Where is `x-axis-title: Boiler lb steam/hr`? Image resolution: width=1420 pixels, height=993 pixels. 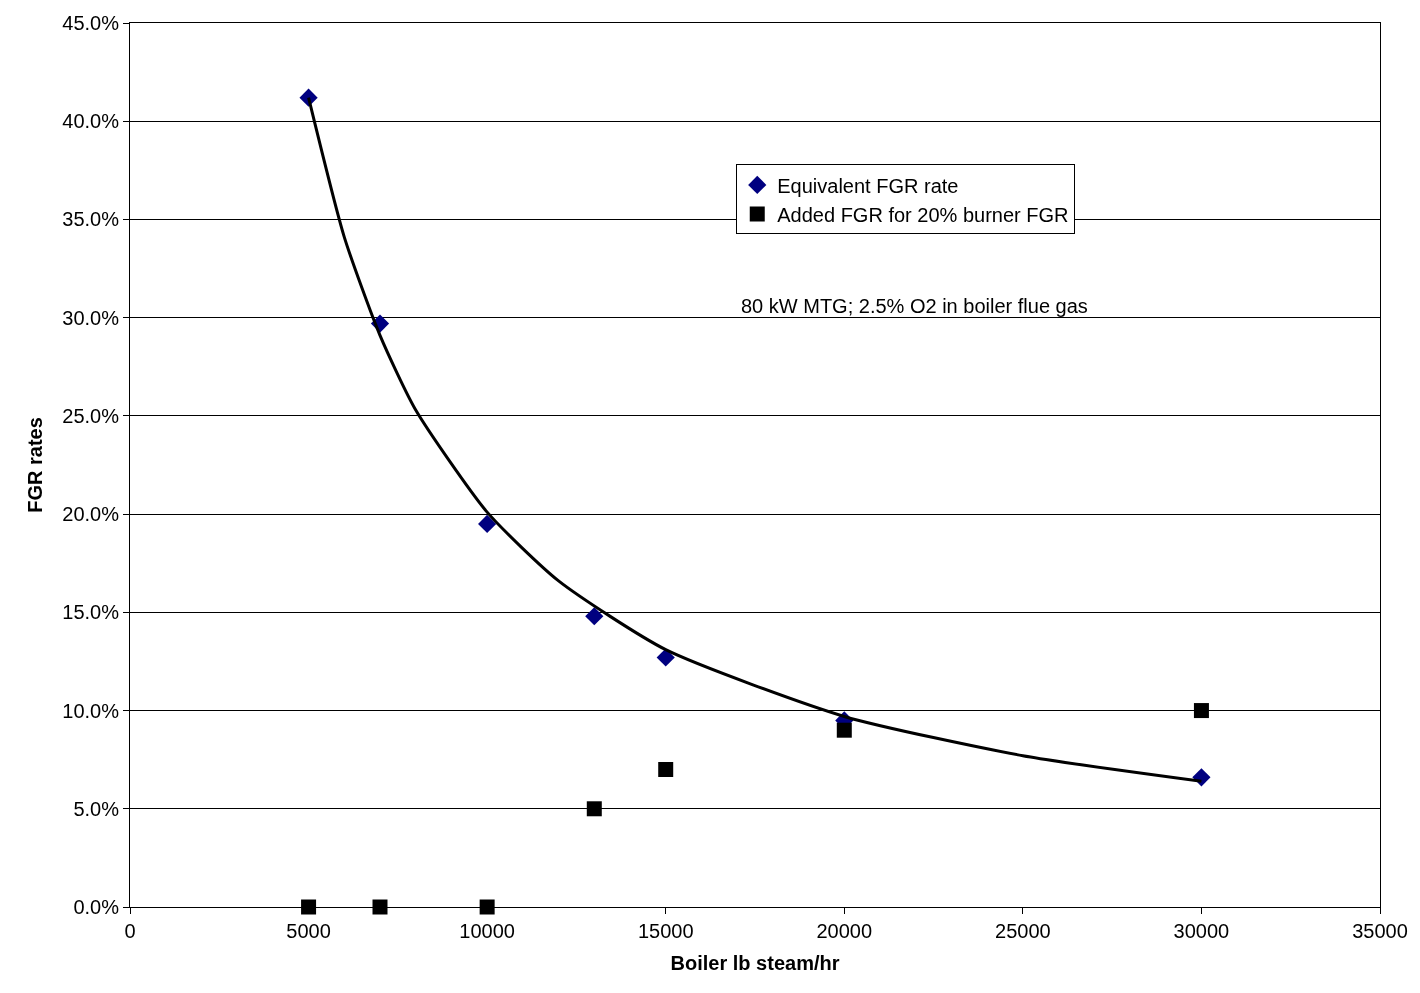
x-axis-title: Boiler lb steam/hr is located at coordinates (755, 962).